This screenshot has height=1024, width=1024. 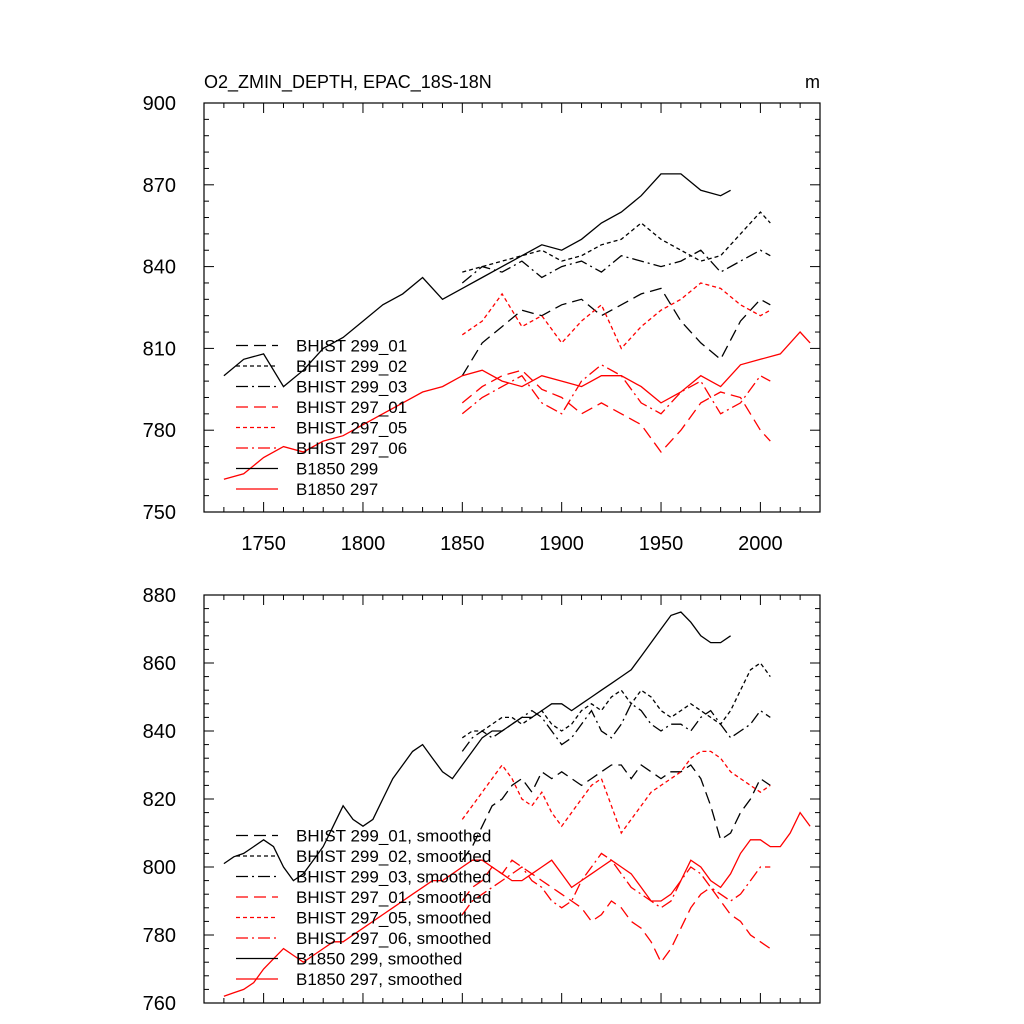 I want to click on y-tick-label: 870, so click(x=159, y=186).